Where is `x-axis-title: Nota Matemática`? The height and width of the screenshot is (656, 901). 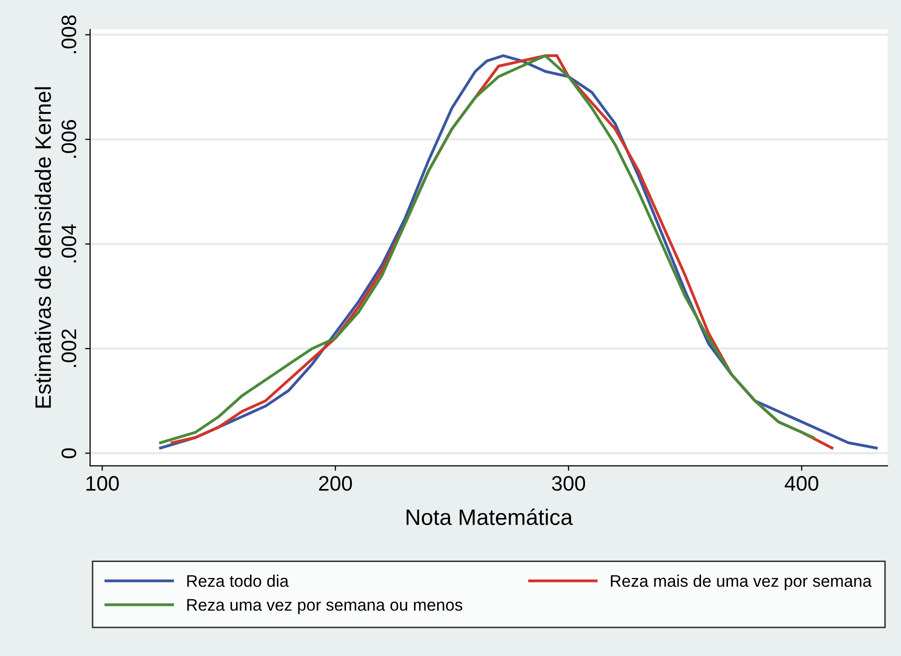 x-axis-title: Nota Matemática is located at coordinates (489, 517).